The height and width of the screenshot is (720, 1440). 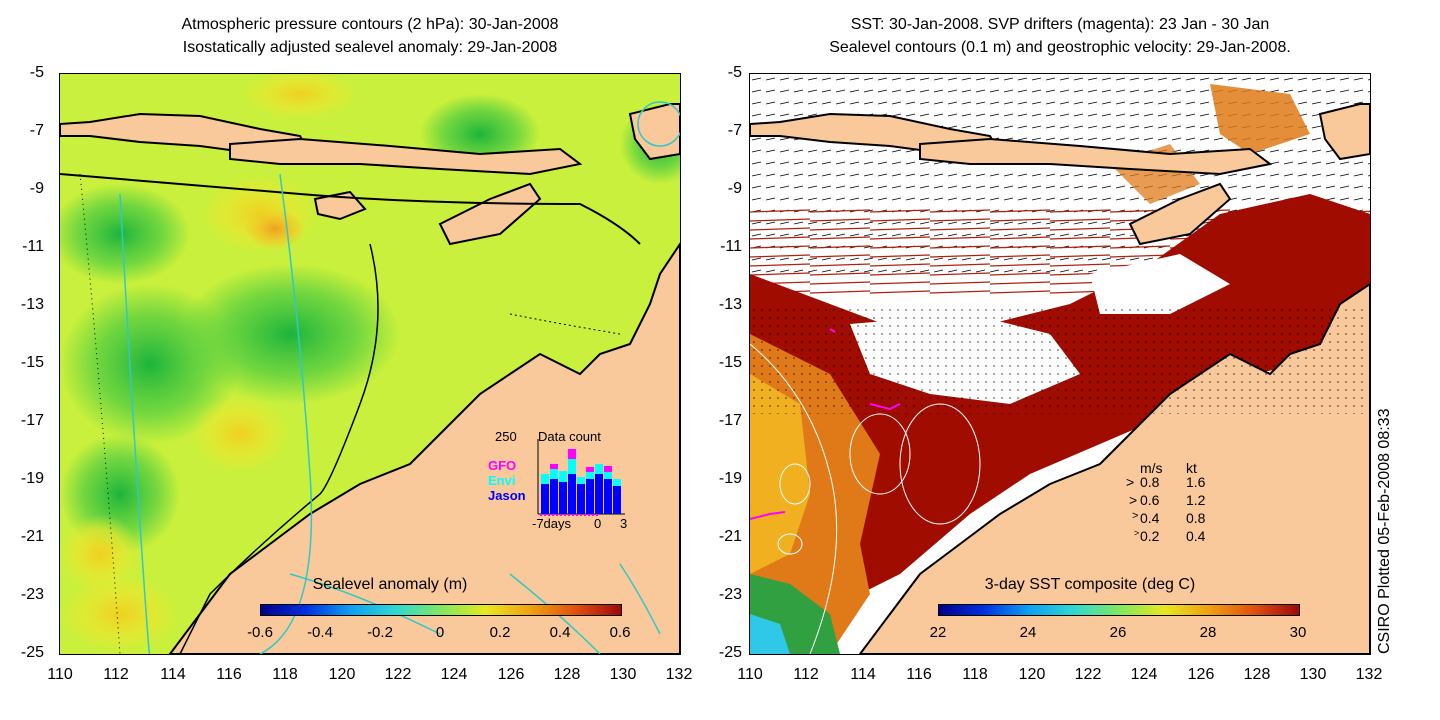 What do you see at coordinates (32, 478) in the screenshot?
I see `left-y-tick-7: -19` at bounding box center [32, 478].